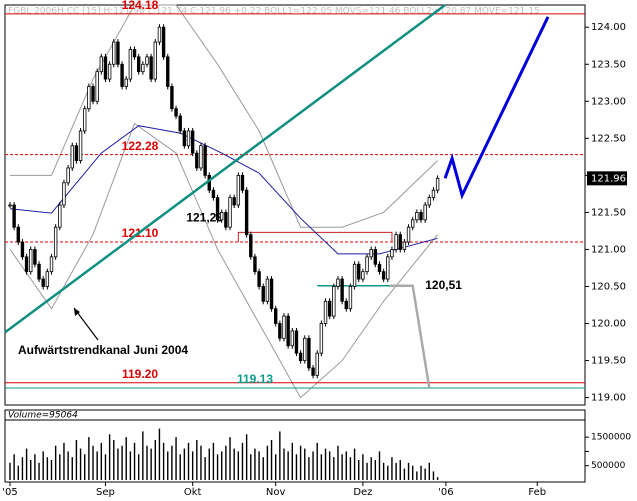 The height and width of the screenshot is (501, 637). What do you see at coordinates (537, 492) in the screenshot?
I see `x-tick-label: Feb` at bounding box center [537, 492].